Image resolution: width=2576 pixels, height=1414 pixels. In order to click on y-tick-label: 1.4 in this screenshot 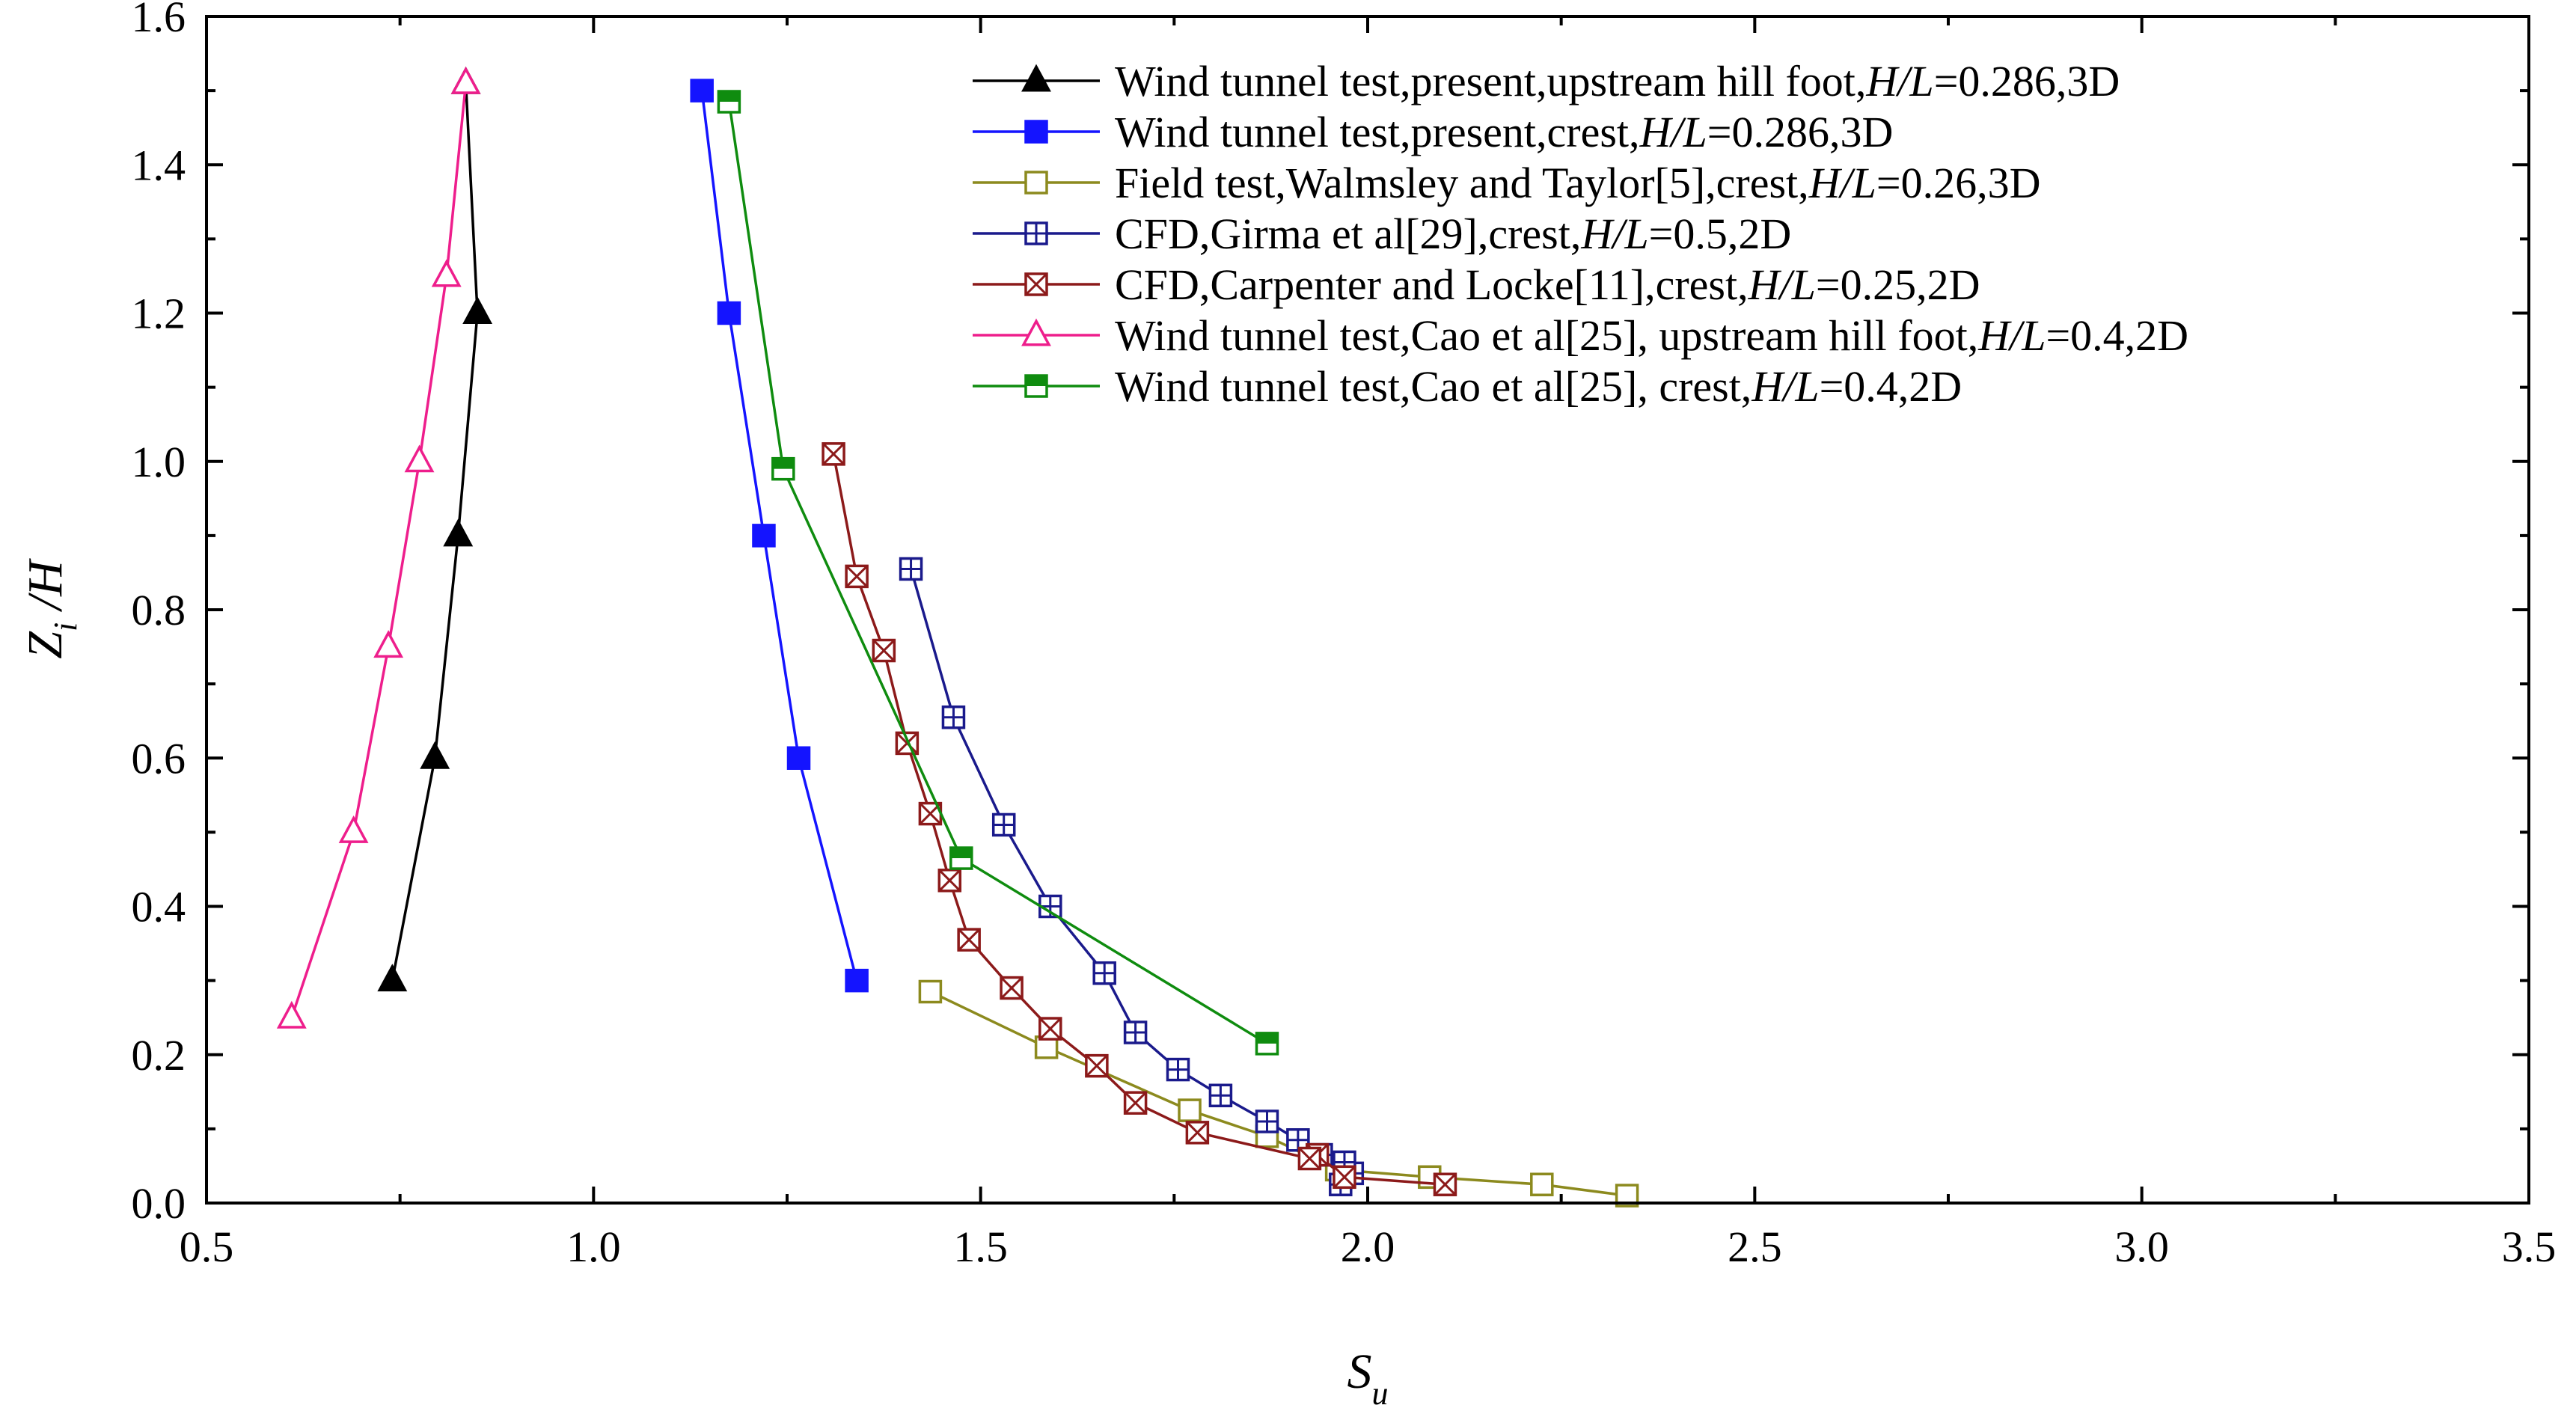, I will do `click(159, 165)`.